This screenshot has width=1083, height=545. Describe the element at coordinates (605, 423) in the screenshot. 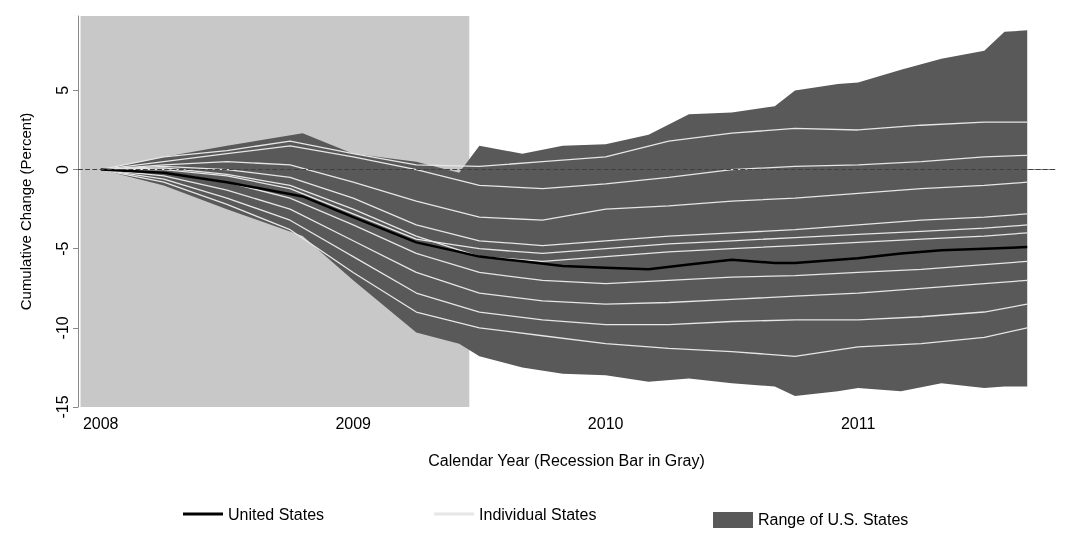

I see `x-tick-label: 2010` at that location.